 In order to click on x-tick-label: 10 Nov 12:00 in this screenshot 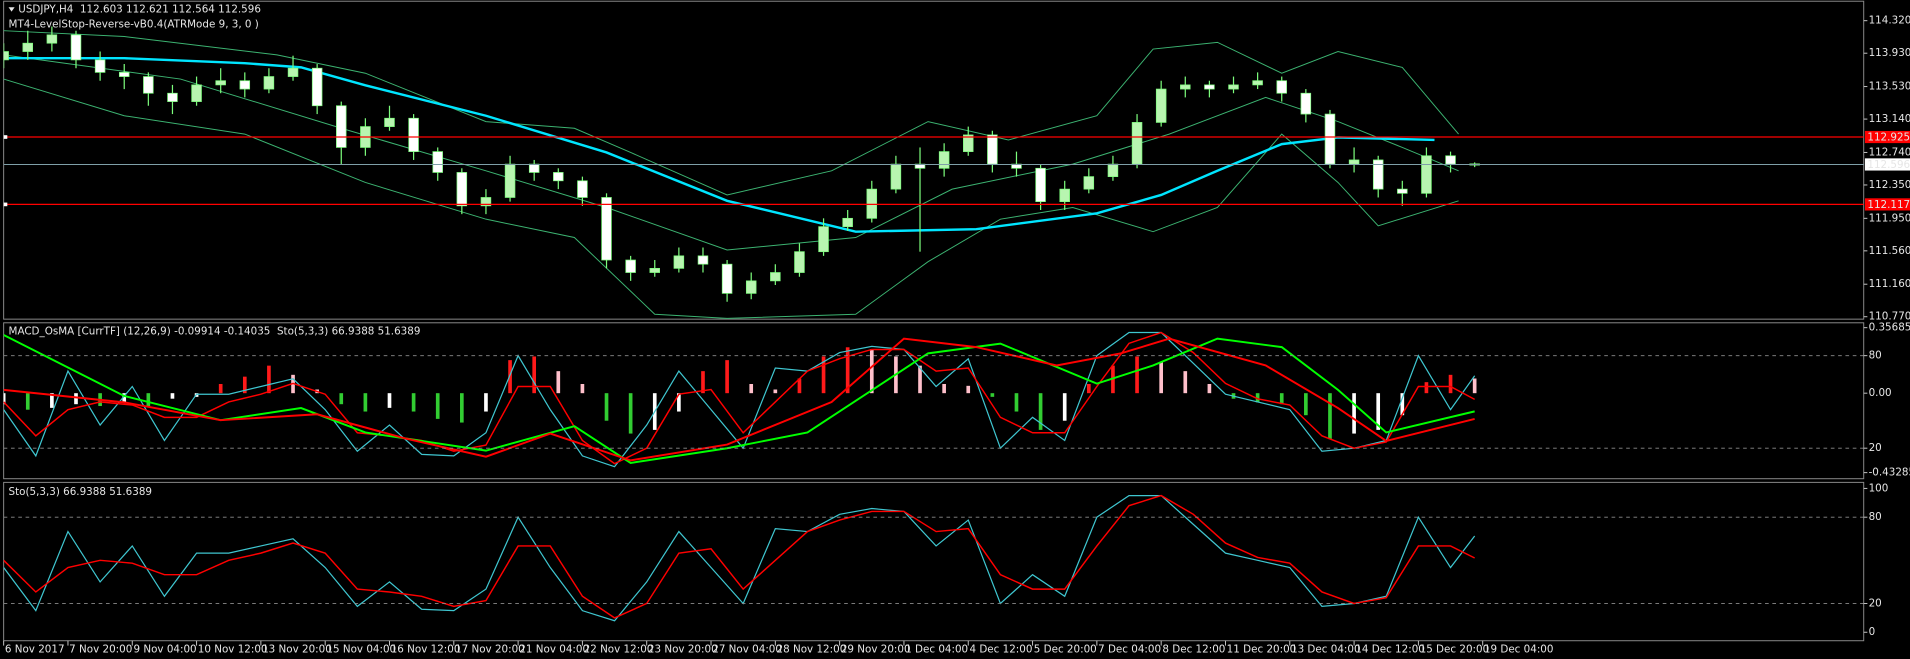, I will do `click(233, 649)`.